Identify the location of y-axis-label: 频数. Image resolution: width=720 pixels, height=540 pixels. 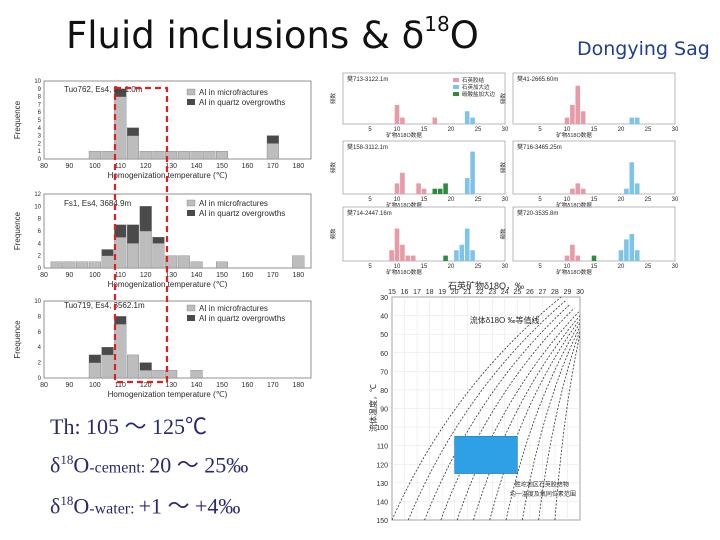
(333, 168).